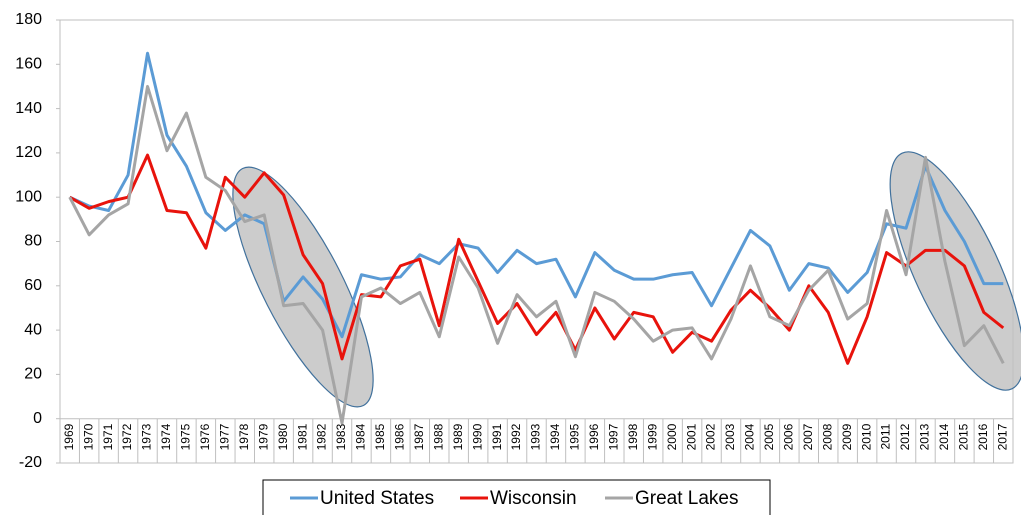 The image size is (1021, 515). What do you see at coordinates (750, 436) in the screenshot?
I see `x-tick-label: 2004` at bounding box center [750, 436].